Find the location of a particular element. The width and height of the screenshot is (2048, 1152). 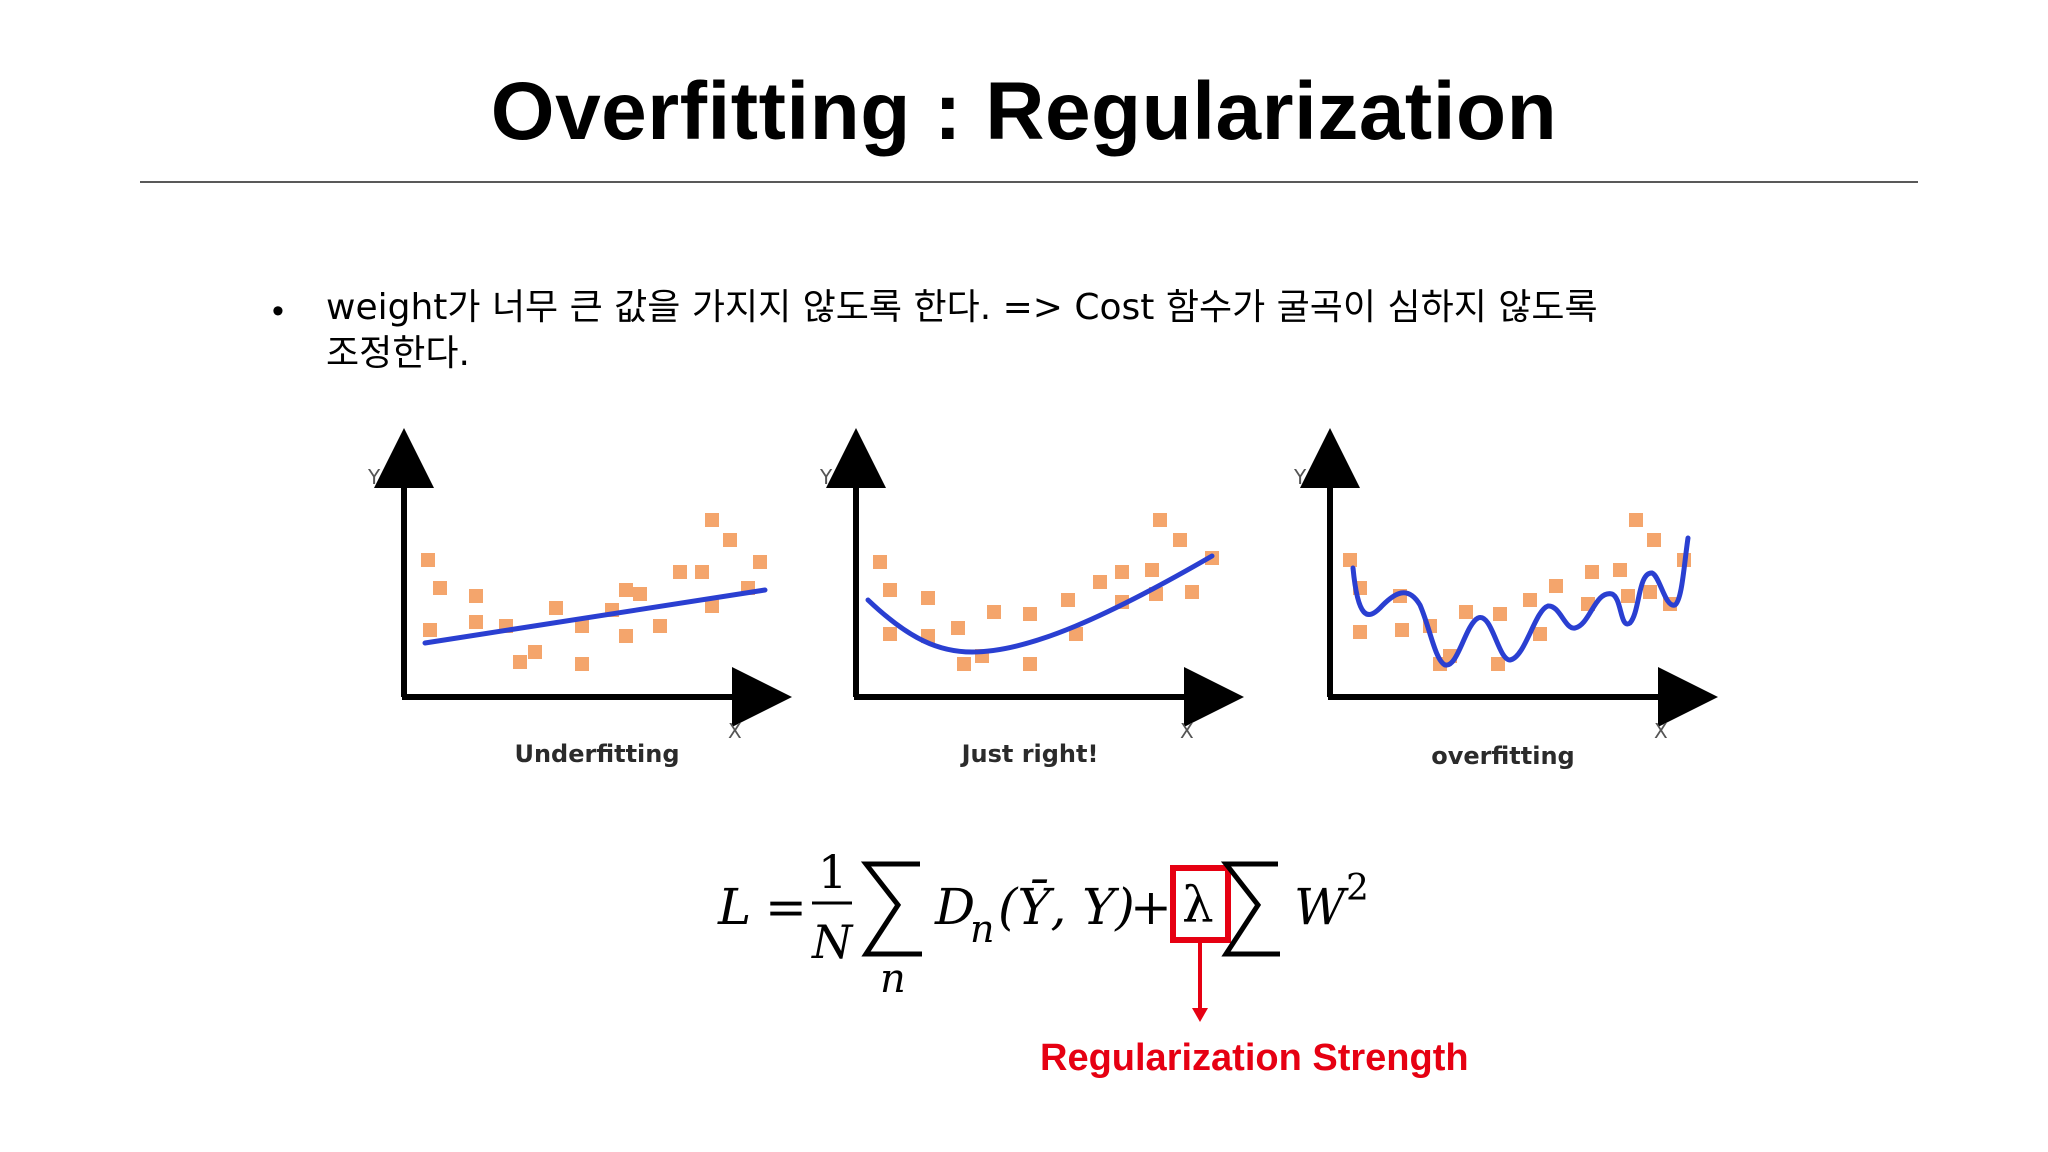

formula-loss-term: D is located at coordinates (954, 907).